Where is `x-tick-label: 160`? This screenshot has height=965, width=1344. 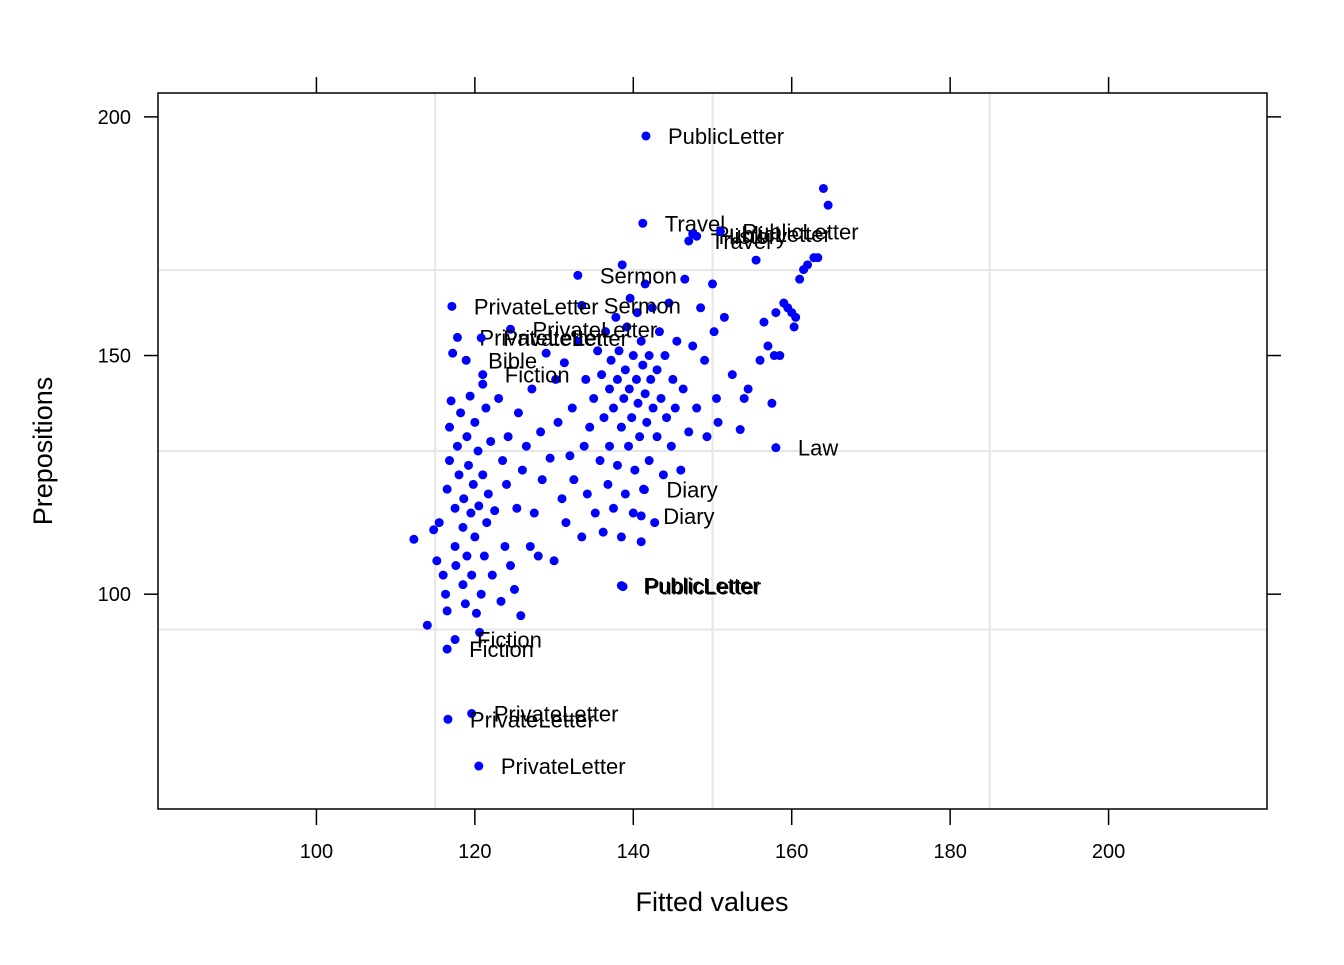
x-tick-label: 160 is located at coordinates (791, 852).